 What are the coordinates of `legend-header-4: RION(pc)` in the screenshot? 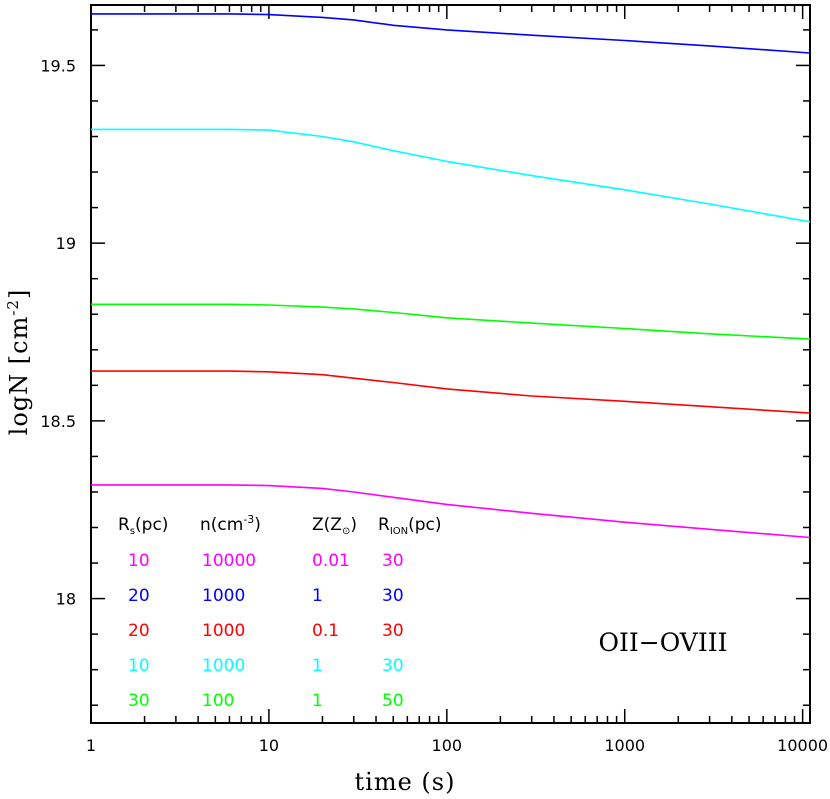 It's located at (410, 526).